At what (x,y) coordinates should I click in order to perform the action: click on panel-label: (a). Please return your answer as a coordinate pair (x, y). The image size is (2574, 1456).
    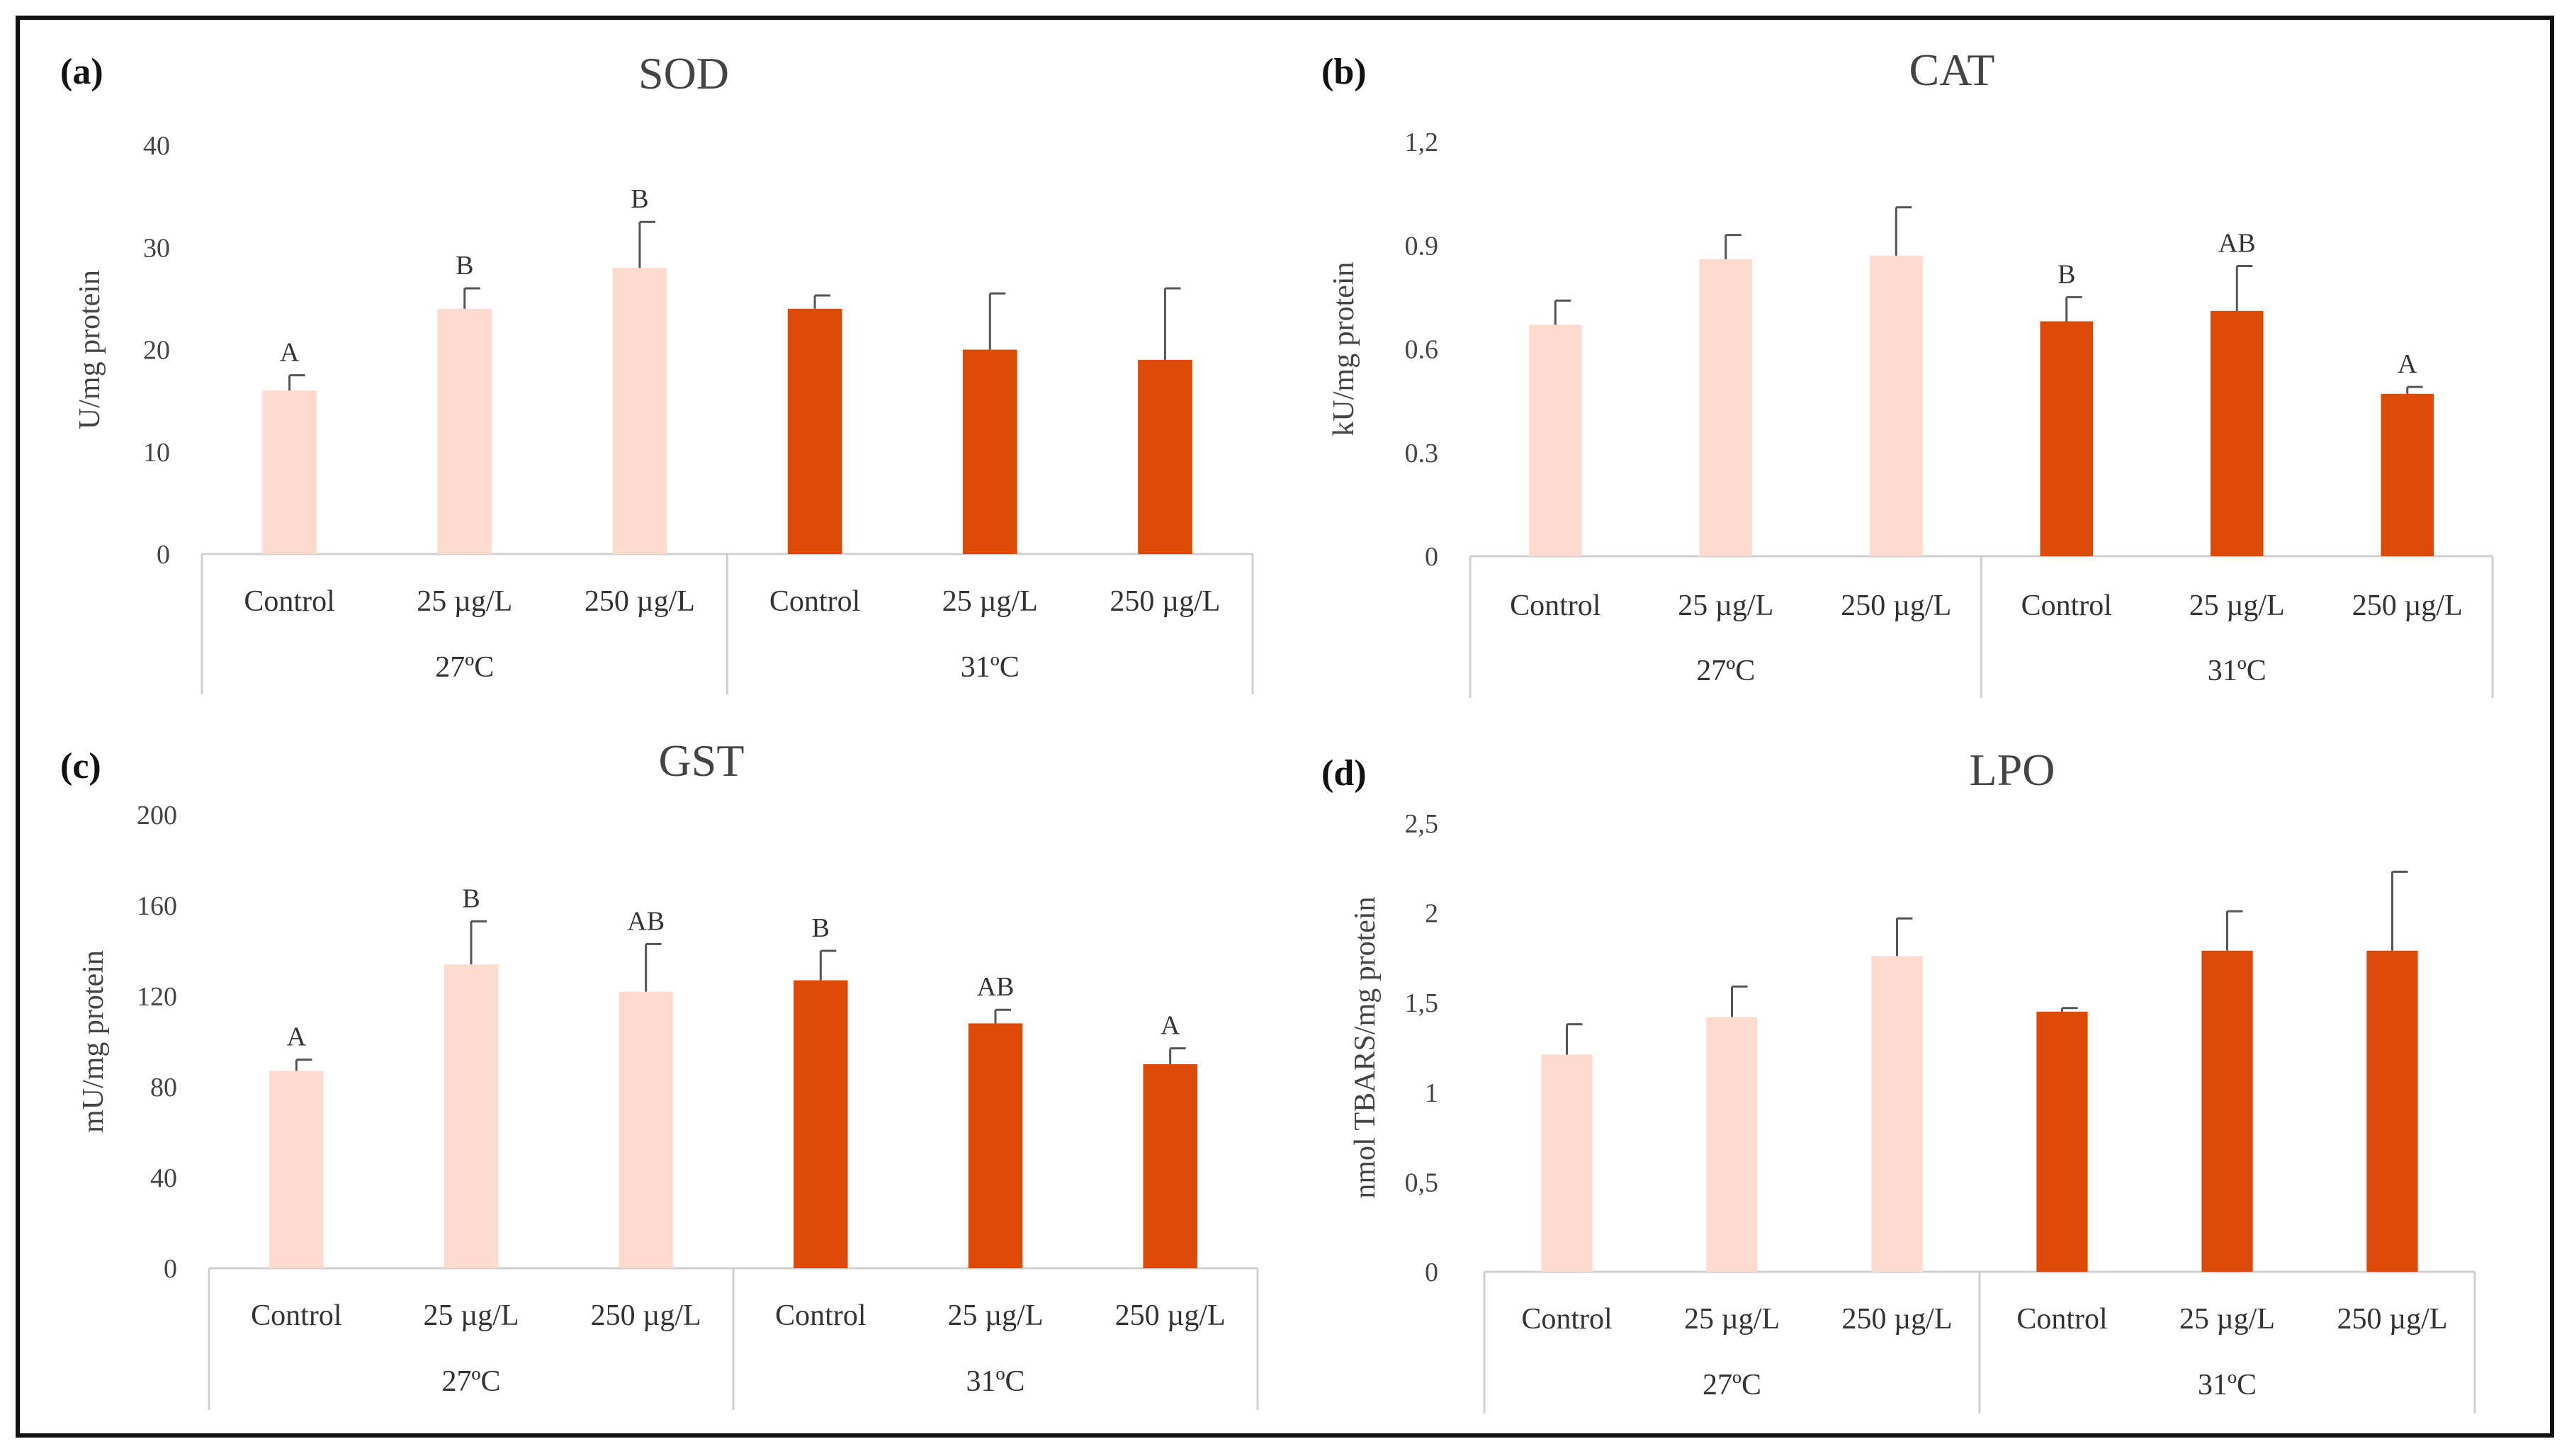
    Looking at the image, I should click on (81, 72).